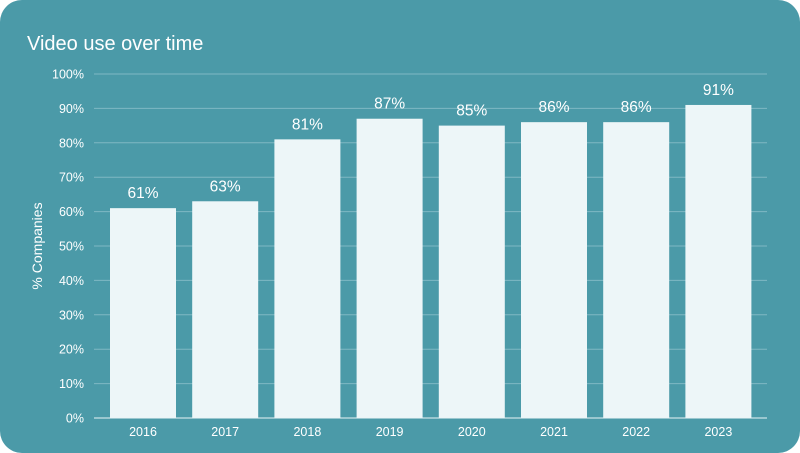  What do you see at coordinates (71, 212) in the screenshot?
I see `y-tick-label: 60%` at bounding box center [71, 212].